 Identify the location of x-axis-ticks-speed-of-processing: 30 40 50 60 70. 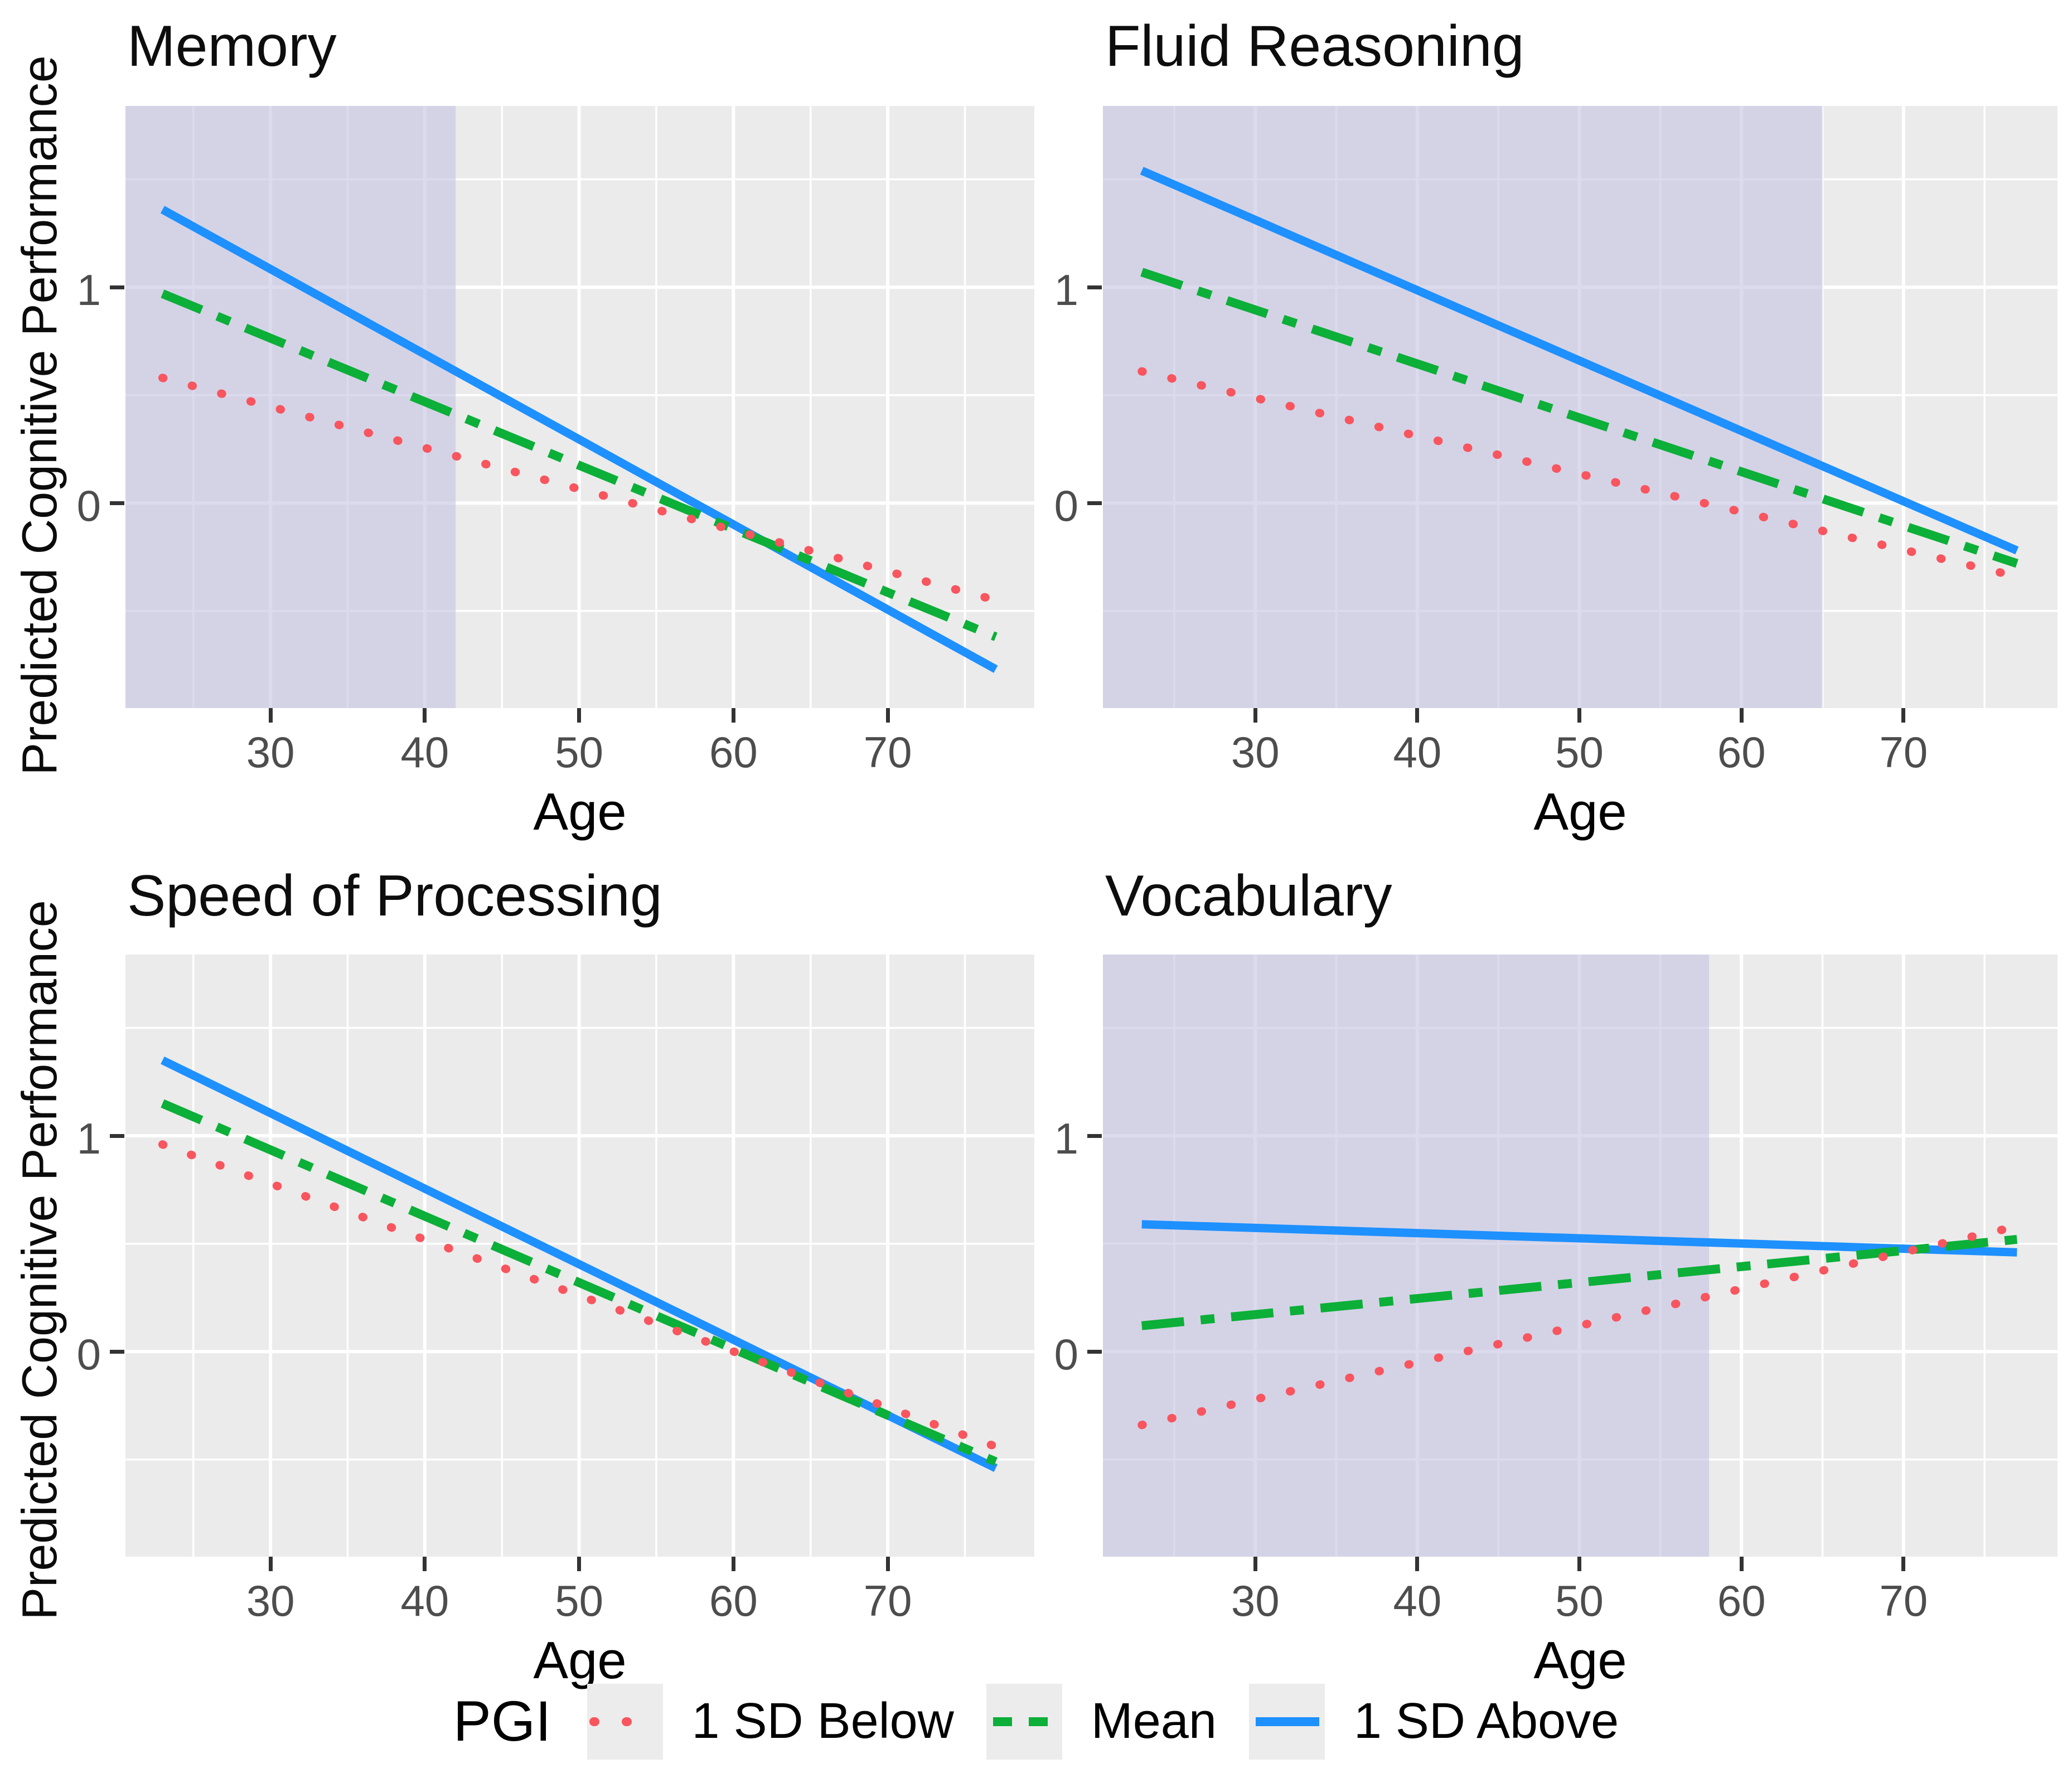
(579, 1599).